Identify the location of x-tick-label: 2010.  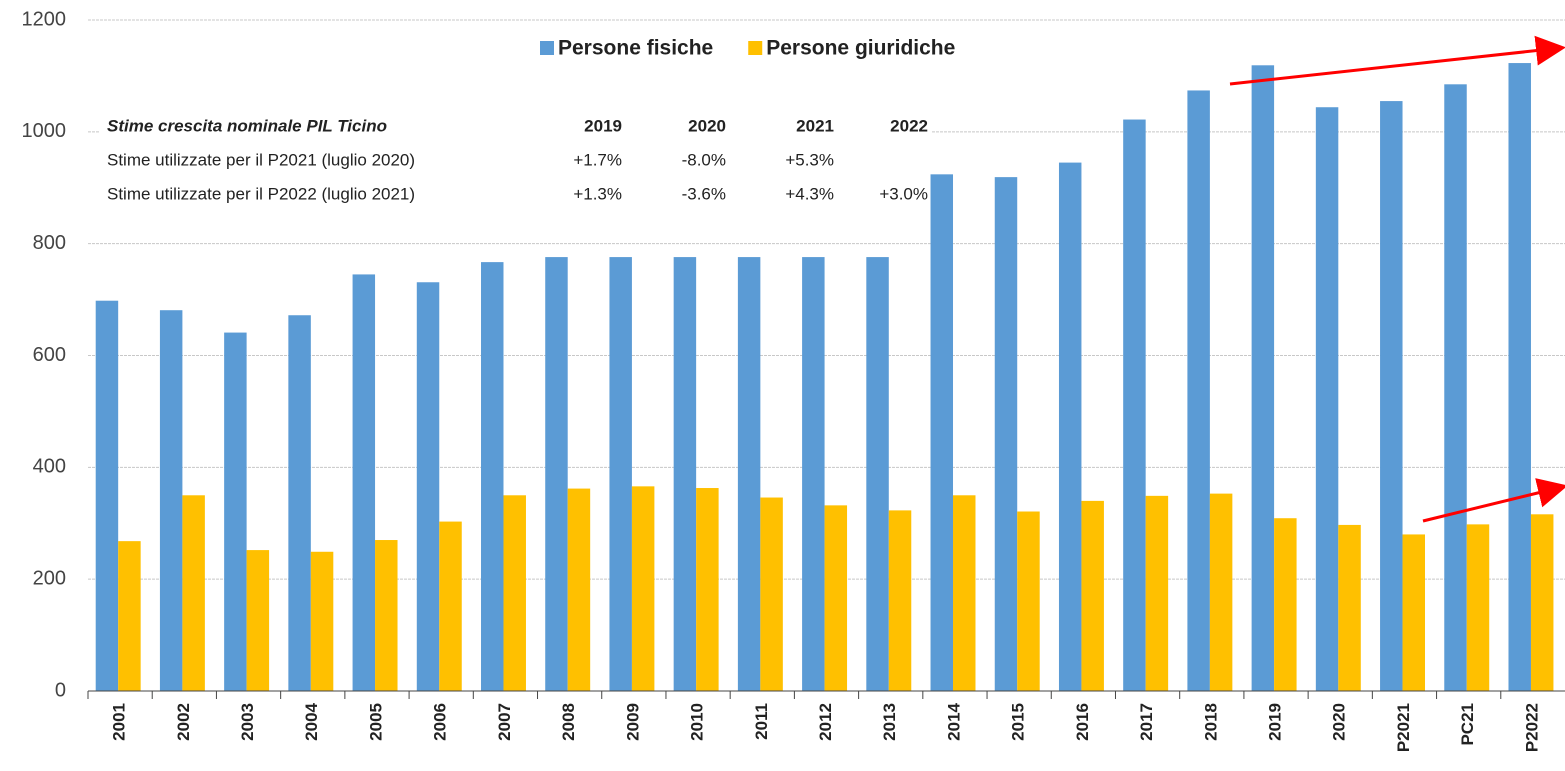
(697, 722).